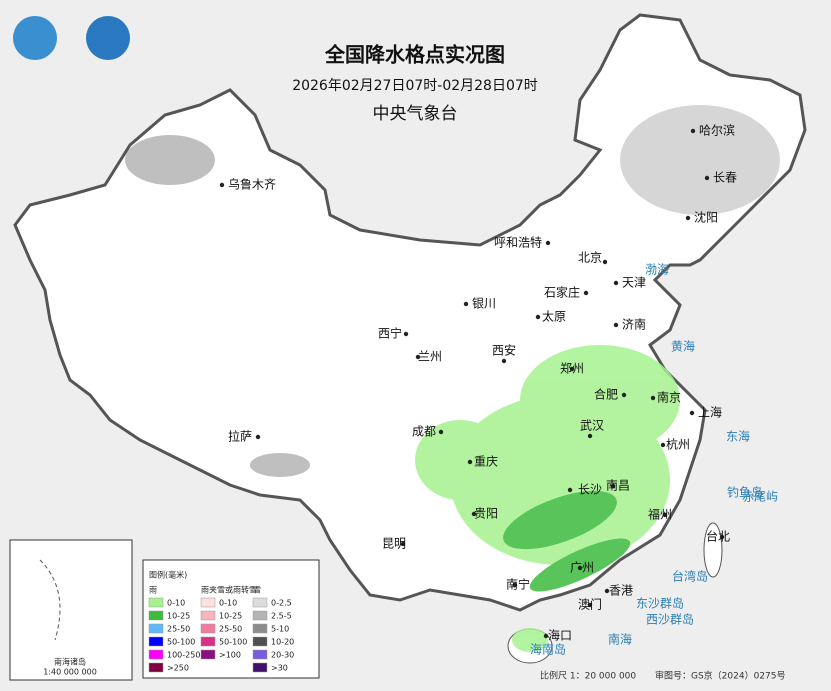 The image size is (831, 691). Describe the element at coordinates (717, 130) in the screenshot. I see `city-label: 哈尔滨` at that location.